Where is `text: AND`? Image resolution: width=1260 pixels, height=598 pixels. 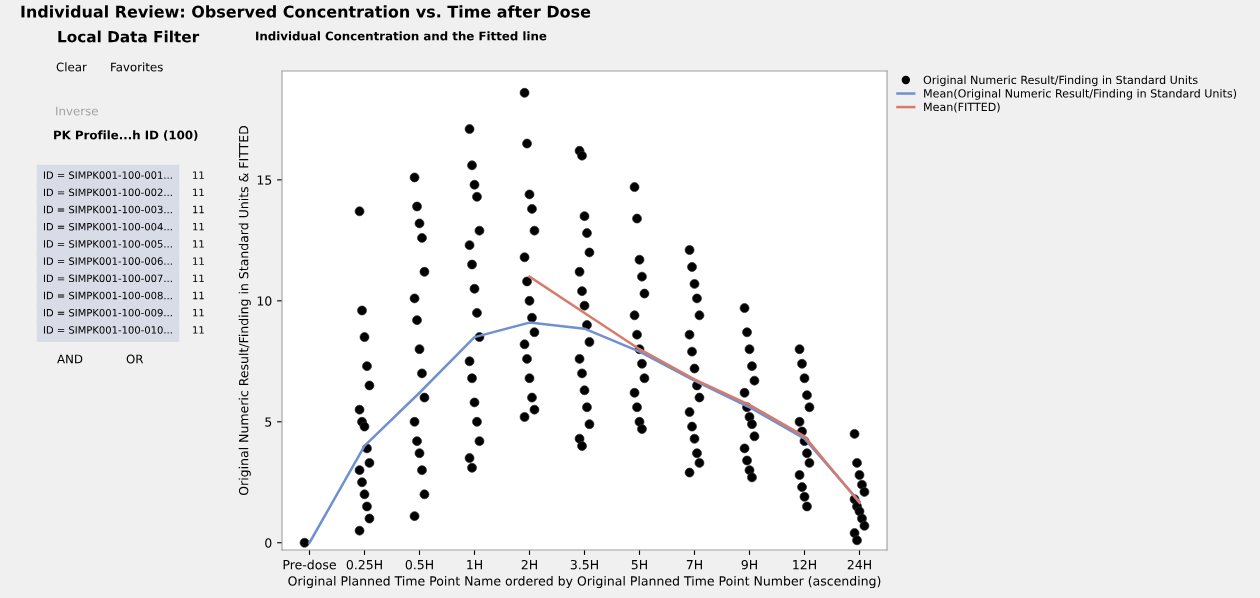
text: AND is located at coordinates (70, 359).